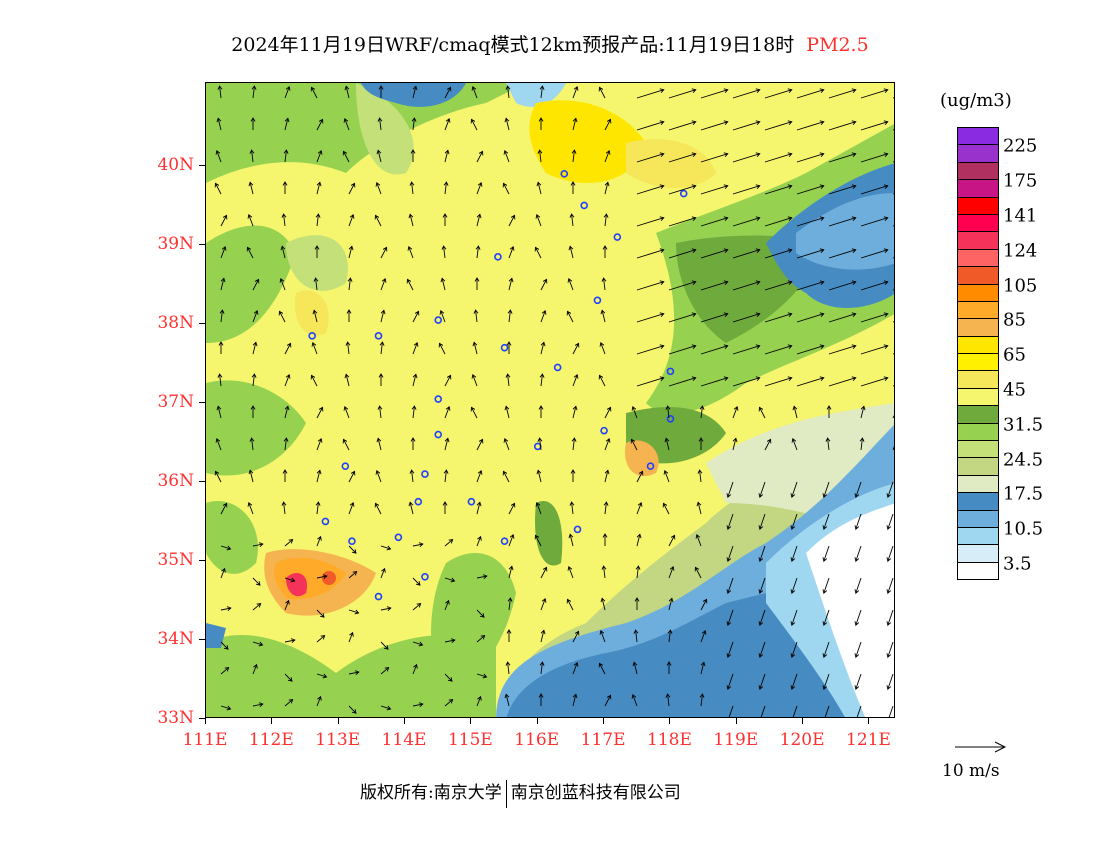  I want to click on legend-label: 10.5, so click(1023, 529).